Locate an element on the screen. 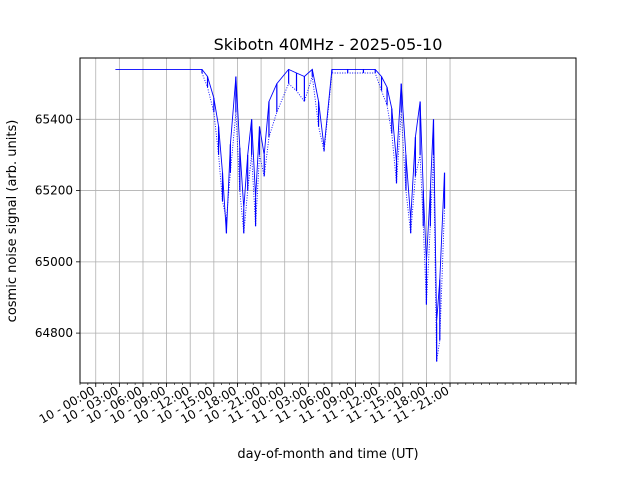  y-tick-label: 64800 is located at coordinates (54, 333).